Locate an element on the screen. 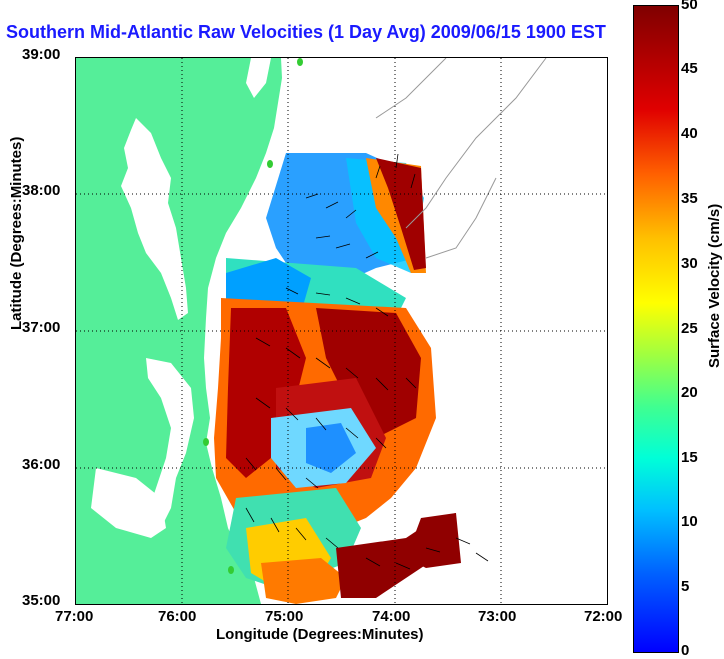 This screenshot has height=659, width=724. colorbar-tick-10: 10 is located at coordinates (689, 521).